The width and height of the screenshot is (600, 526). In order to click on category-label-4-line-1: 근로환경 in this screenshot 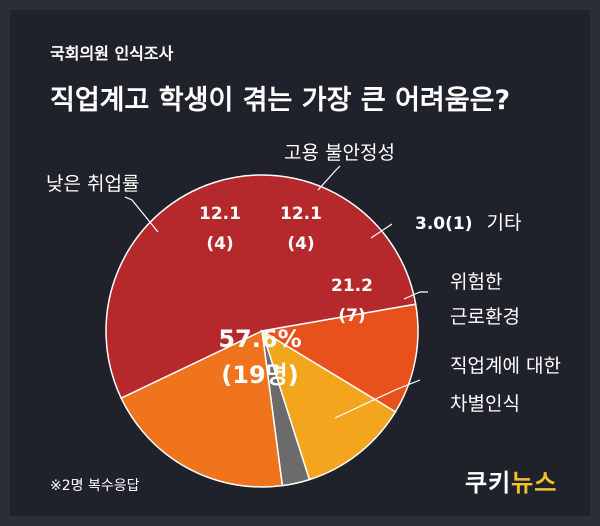, I will do `click(485, 317)`.